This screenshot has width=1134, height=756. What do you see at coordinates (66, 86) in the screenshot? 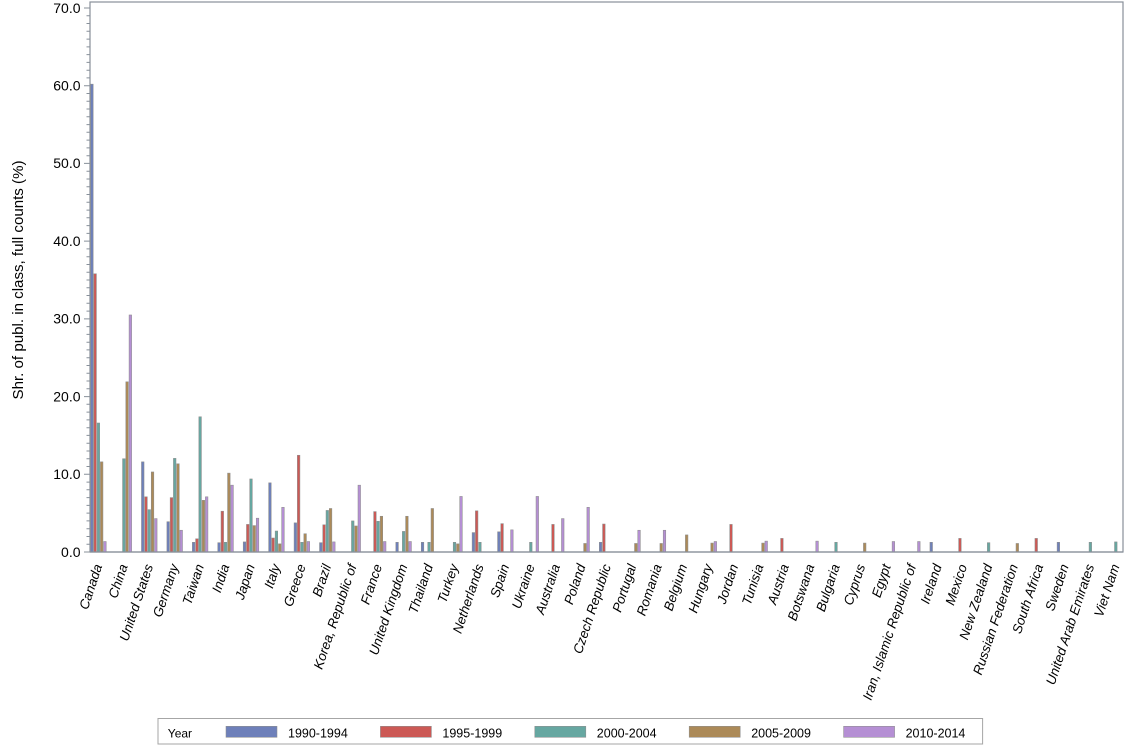
I see `svg-text: 60.0` at bounding box center [66, 86].